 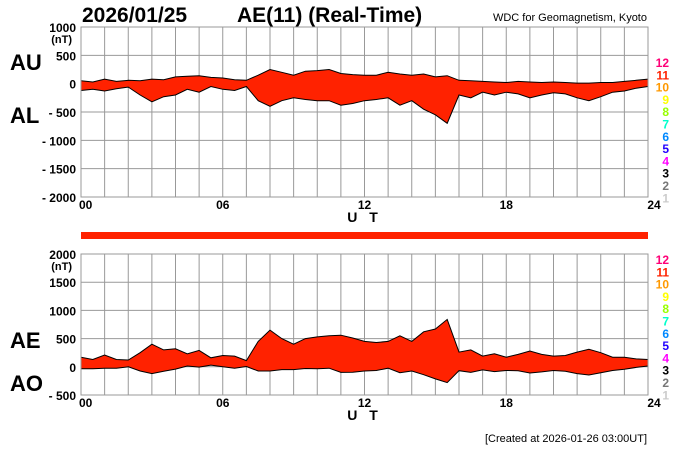 I want to click on separator-bar, so click(x=364, y=235).